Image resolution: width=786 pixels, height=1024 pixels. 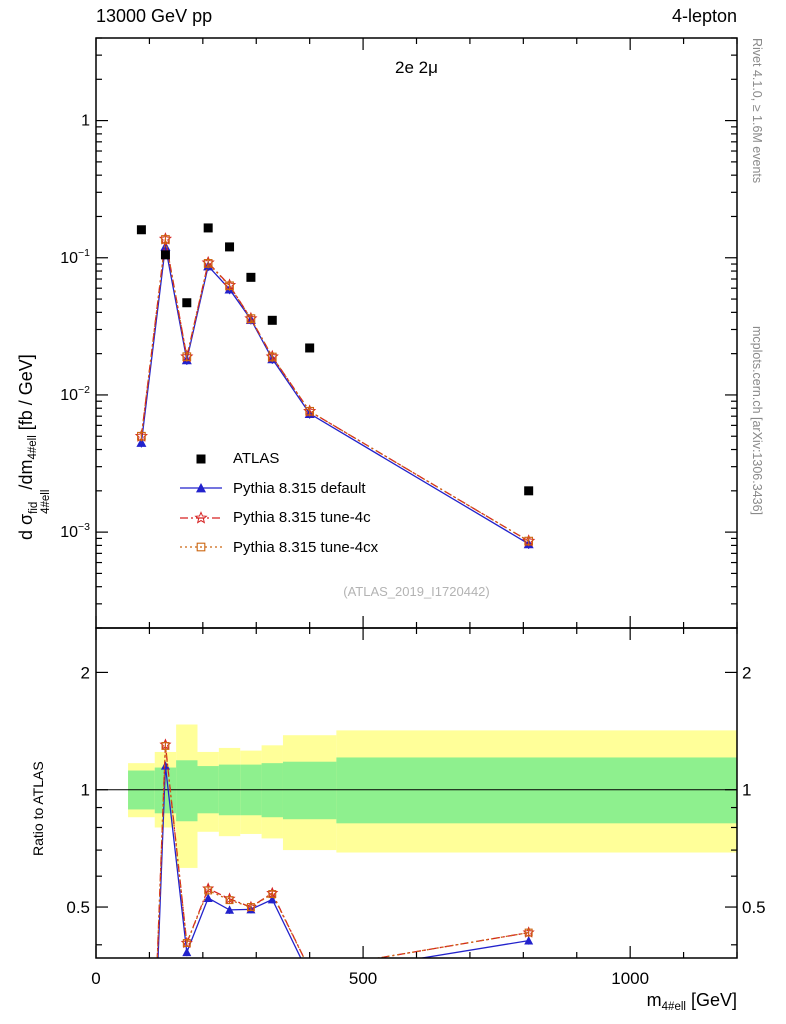 I want to click on svg-text: 500, so click(x=363, y=978).